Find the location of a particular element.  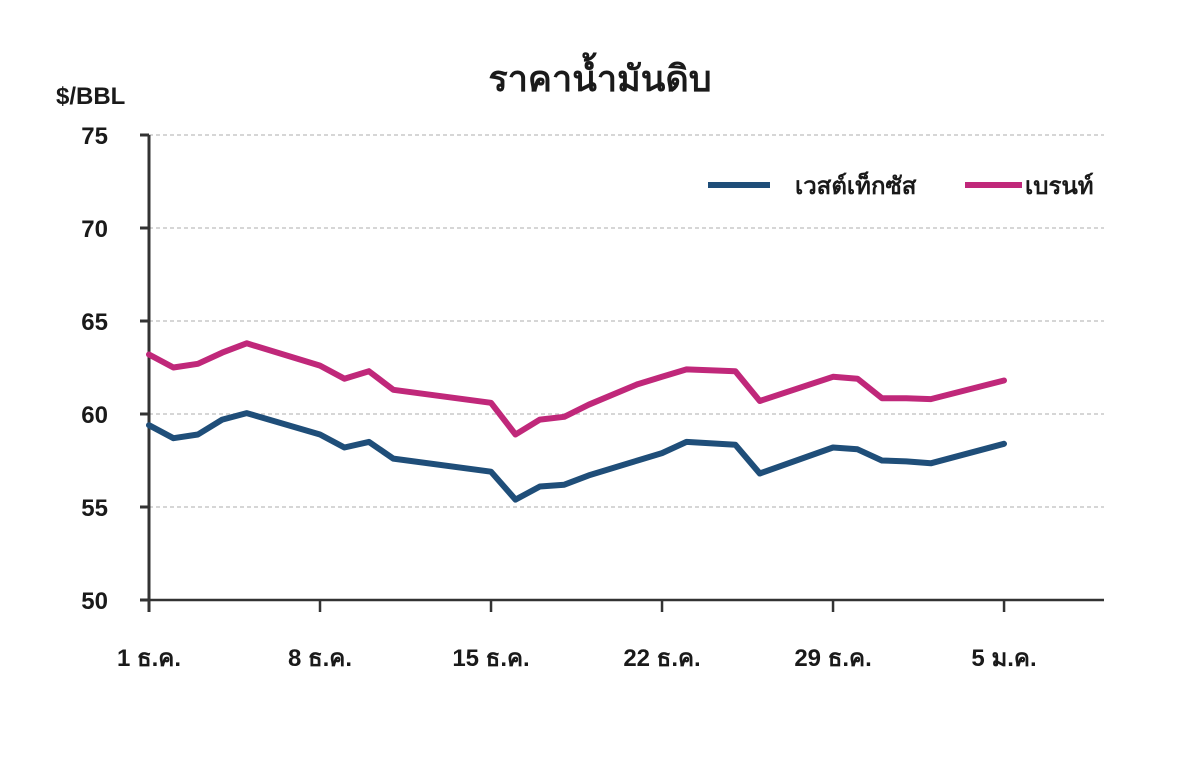

y-tick-label: 70 is located at coordinates (94, 229).